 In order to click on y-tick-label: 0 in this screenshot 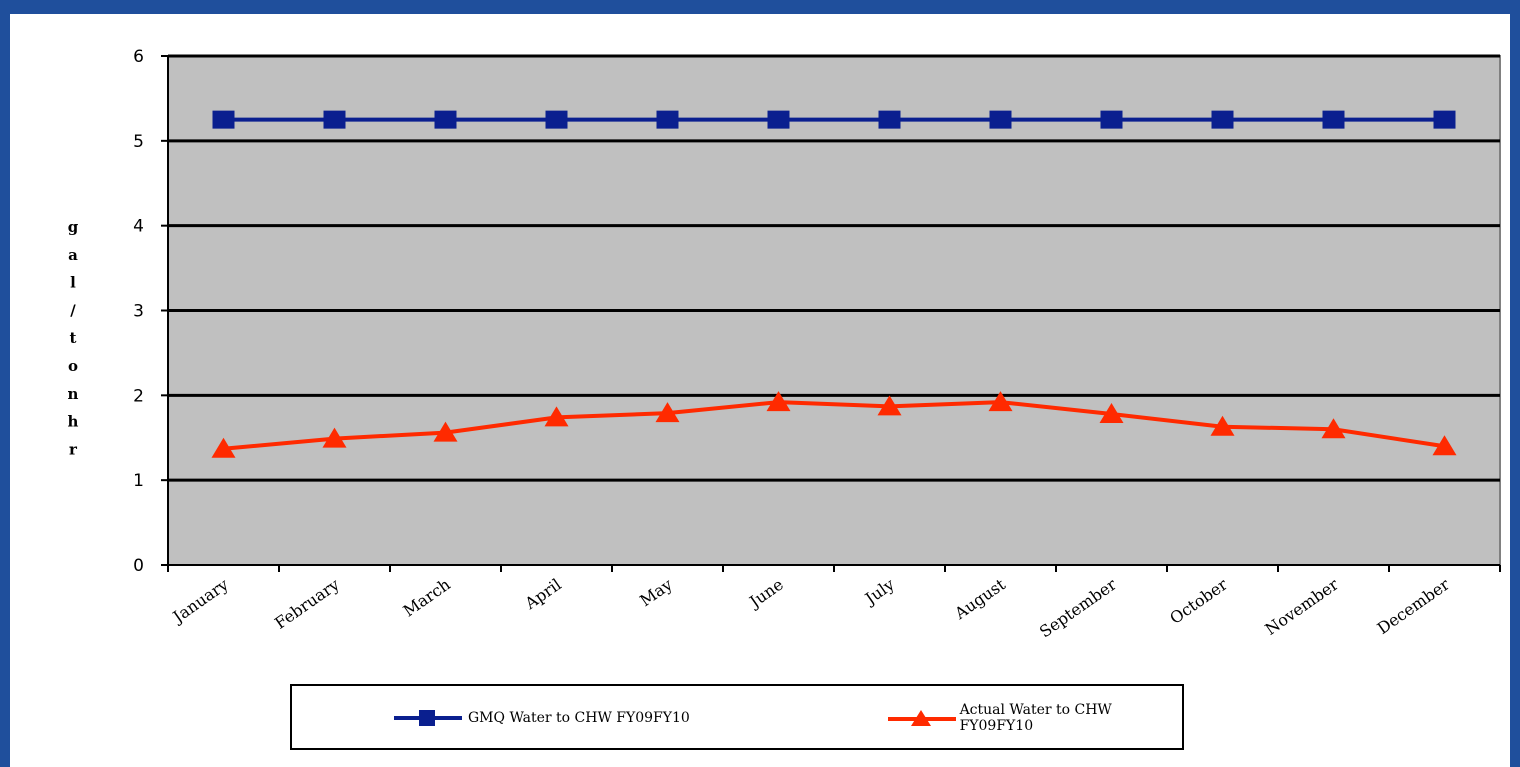, I will do `click(138, 566)`.